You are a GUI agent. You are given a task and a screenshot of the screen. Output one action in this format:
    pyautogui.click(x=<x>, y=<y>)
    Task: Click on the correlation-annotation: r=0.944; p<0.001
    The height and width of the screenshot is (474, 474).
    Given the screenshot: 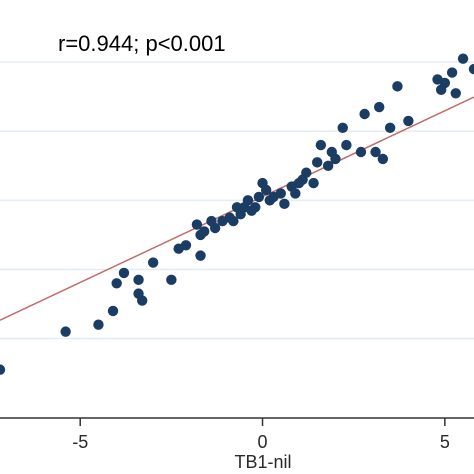 What is the action you would take?
    pyautogui.click(x=142, y=43)
    